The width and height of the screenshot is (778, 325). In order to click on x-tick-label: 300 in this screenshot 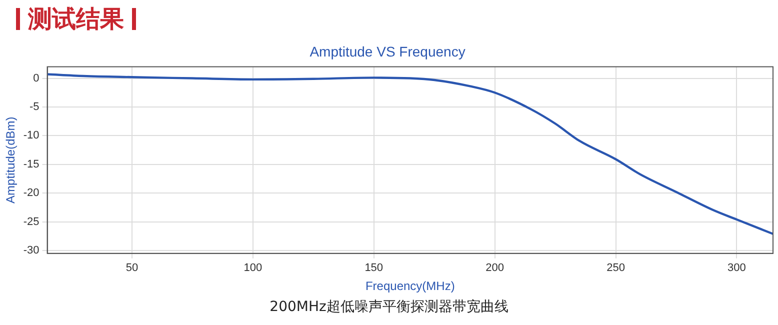, I will do `click(737, 268)`.